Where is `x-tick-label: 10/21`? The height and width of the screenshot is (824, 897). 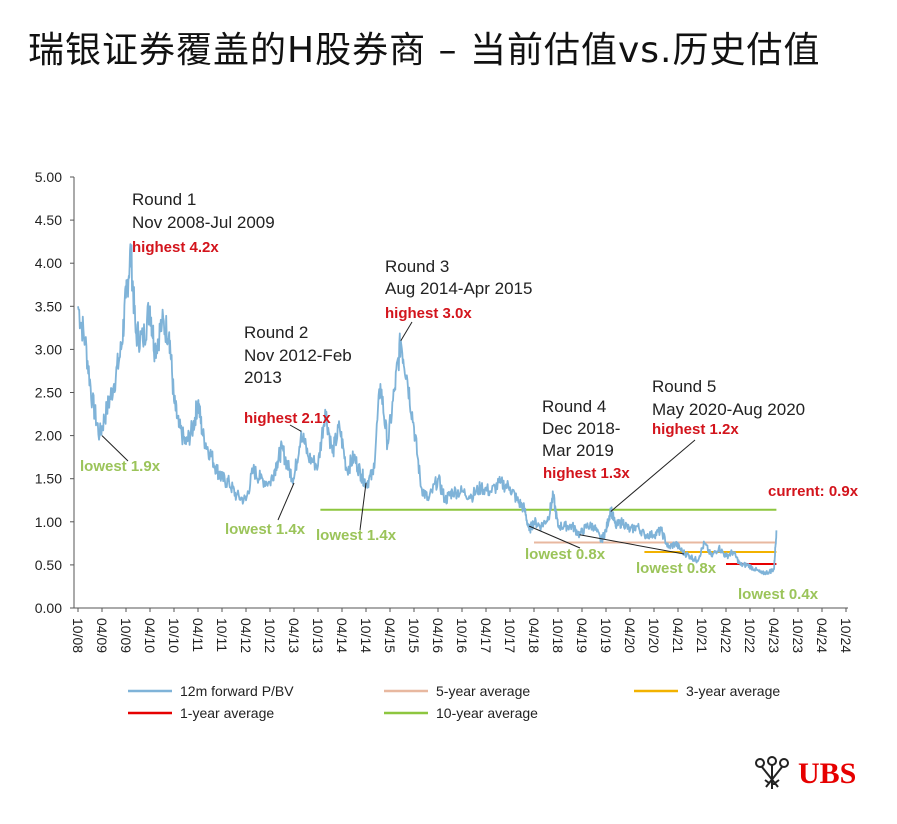 x-tick-label: 10/21 is located at coordinates (702, 635).